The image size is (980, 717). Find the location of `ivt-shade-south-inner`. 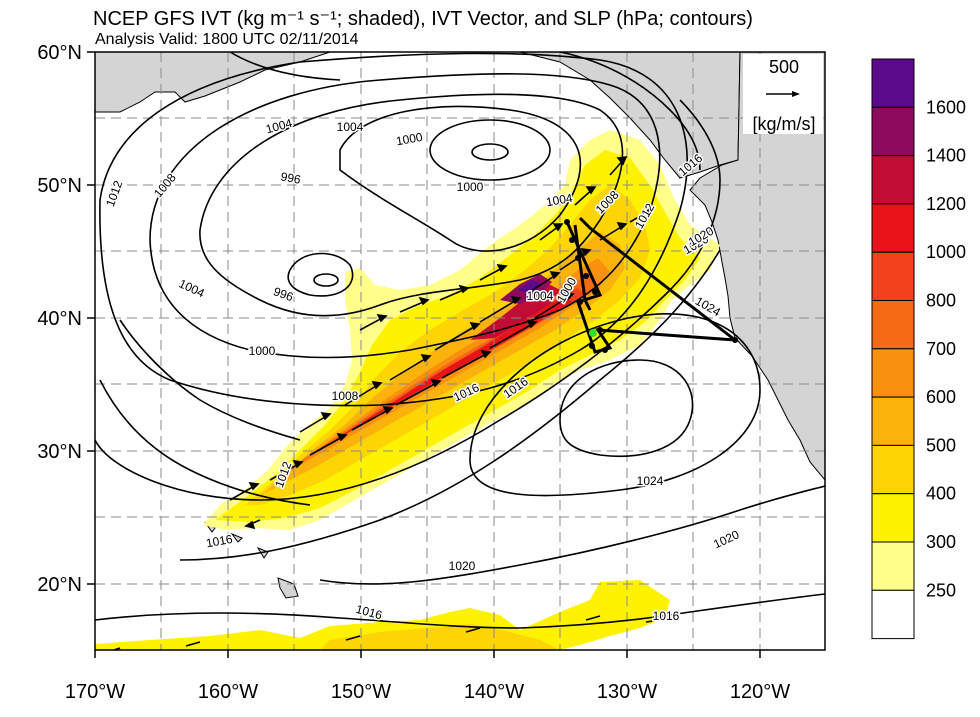

ivt-shade-south-inner is located at coordinates (440, 637).